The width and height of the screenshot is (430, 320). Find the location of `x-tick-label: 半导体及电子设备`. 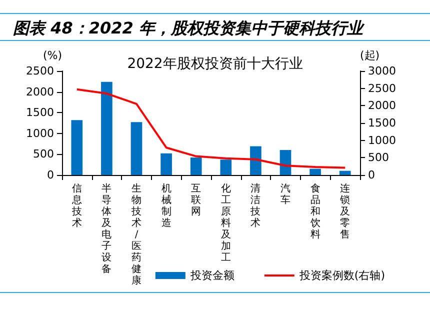

x-tick-label: 半导体及电子设备 is located at coordinates (107, 228).